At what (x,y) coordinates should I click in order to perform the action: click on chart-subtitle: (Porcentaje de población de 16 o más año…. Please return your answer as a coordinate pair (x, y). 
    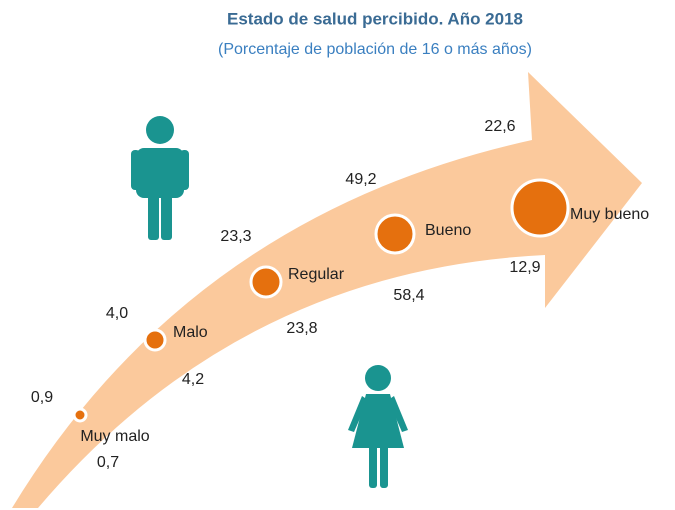
    Looking at the image, I should click on (375, 49).